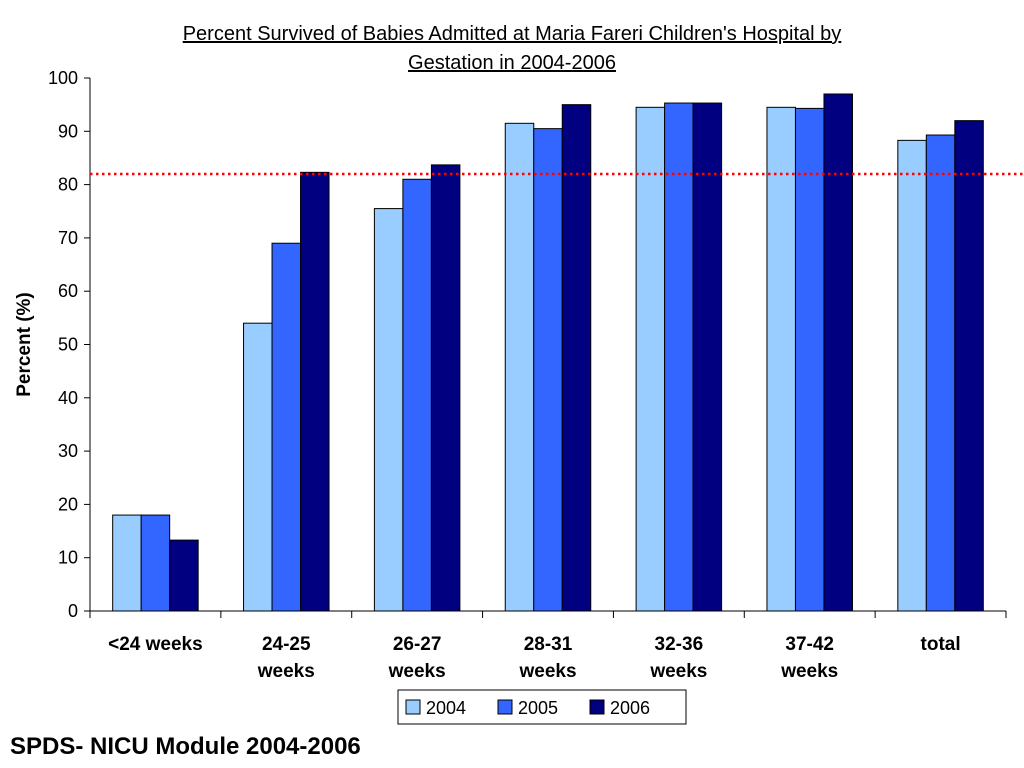 This screenshot has width=1024, height=768. What do you see at coordinates (68, 238) in the screenshot?
I see `y-tick-label: 70` at bounding box center [68, 238].